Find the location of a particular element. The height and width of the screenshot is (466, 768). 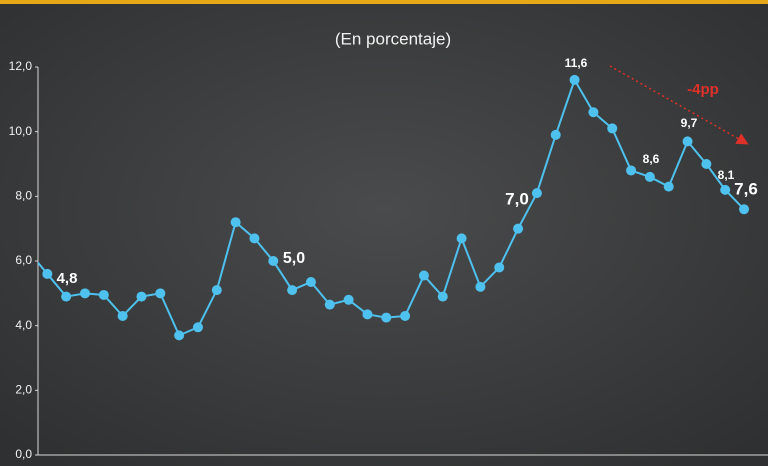

annotation: 11,6 is located at coordinates (576, 63).